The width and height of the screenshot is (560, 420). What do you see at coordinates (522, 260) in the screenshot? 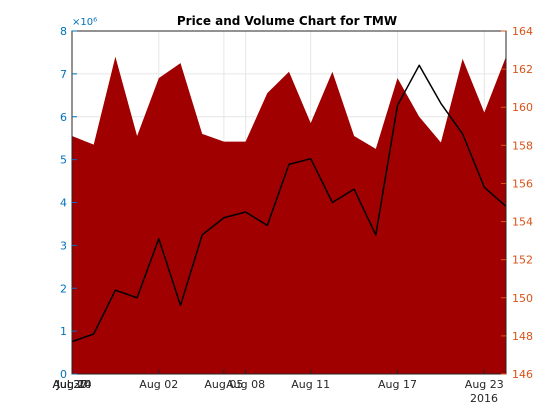
I see `right-tick-label: 152` at bounding box center [522, 260].